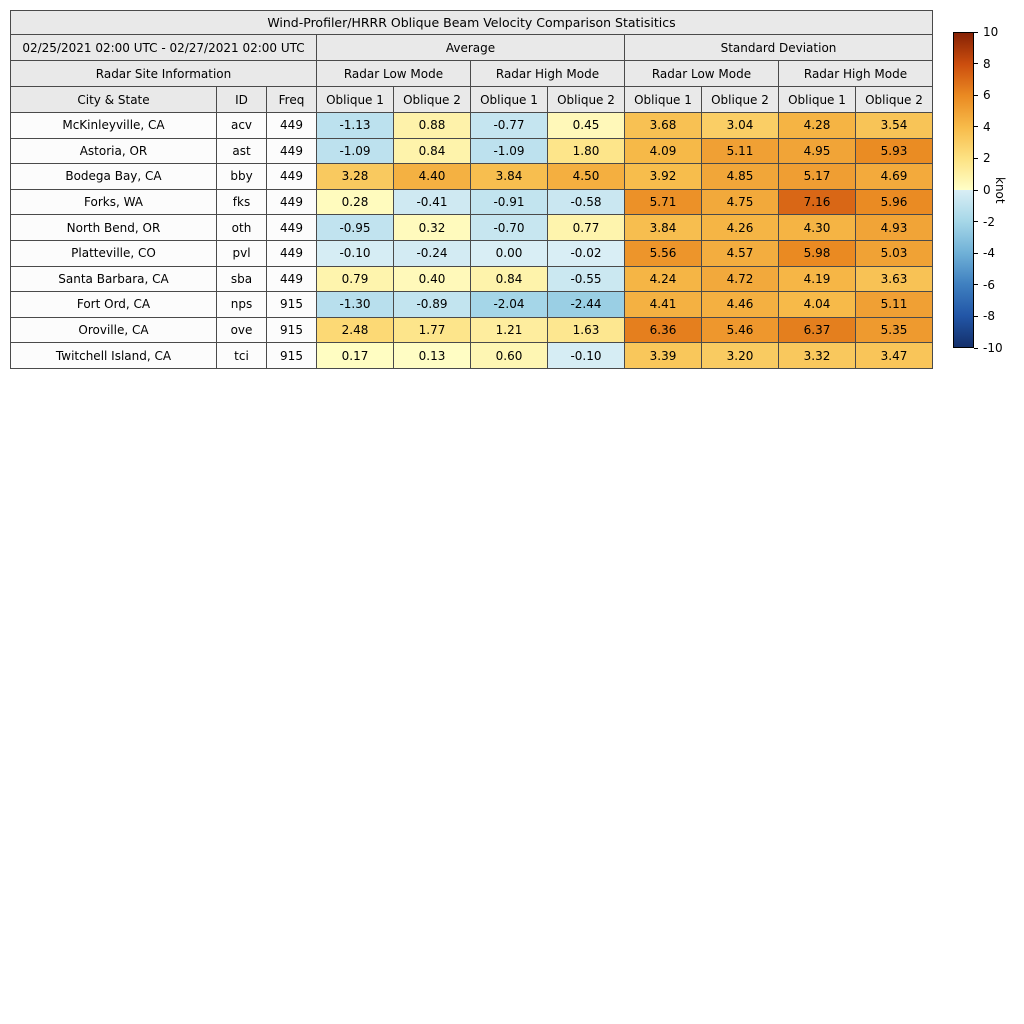  Describe the element at coordinates (393, 73) in the screenshot. I see `avg-low-mode-header: Radar Low Mode` at that location.